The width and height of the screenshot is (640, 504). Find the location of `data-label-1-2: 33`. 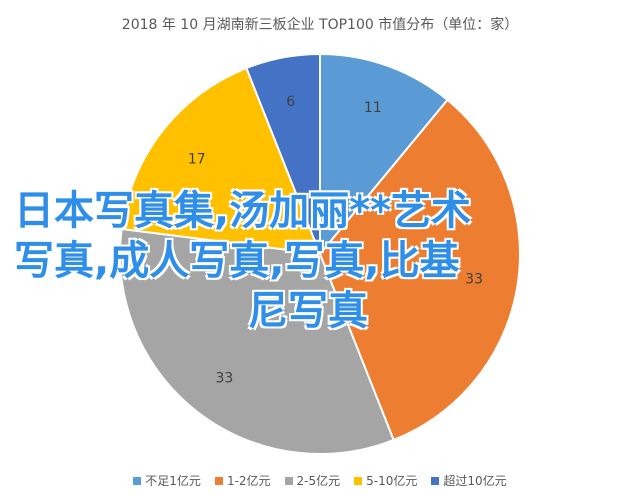

data-label-1-2: 33 is located at coordinates (474, 279).